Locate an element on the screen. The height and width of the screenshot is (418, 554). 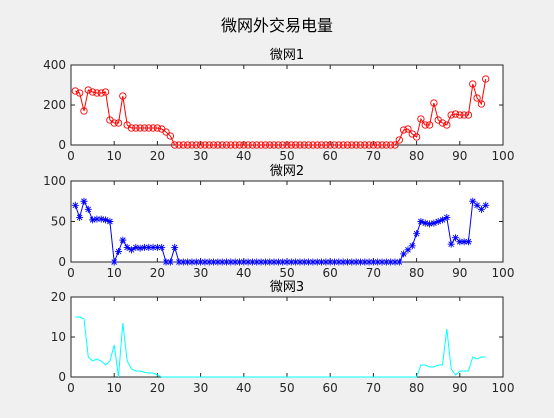
subplot-3-title: 微网3 is located at coordinates (287, 287).